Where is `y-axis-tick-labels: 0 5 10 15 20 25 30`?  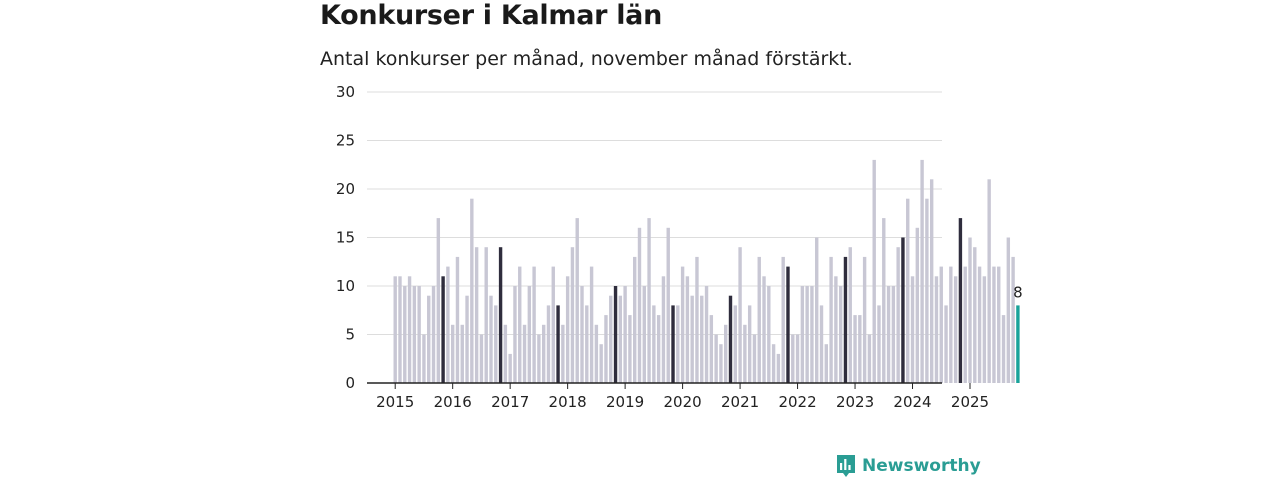 y-axis-tick-labels: 0 5 10 15 20 25 30 is located at coordinates (345, 237).